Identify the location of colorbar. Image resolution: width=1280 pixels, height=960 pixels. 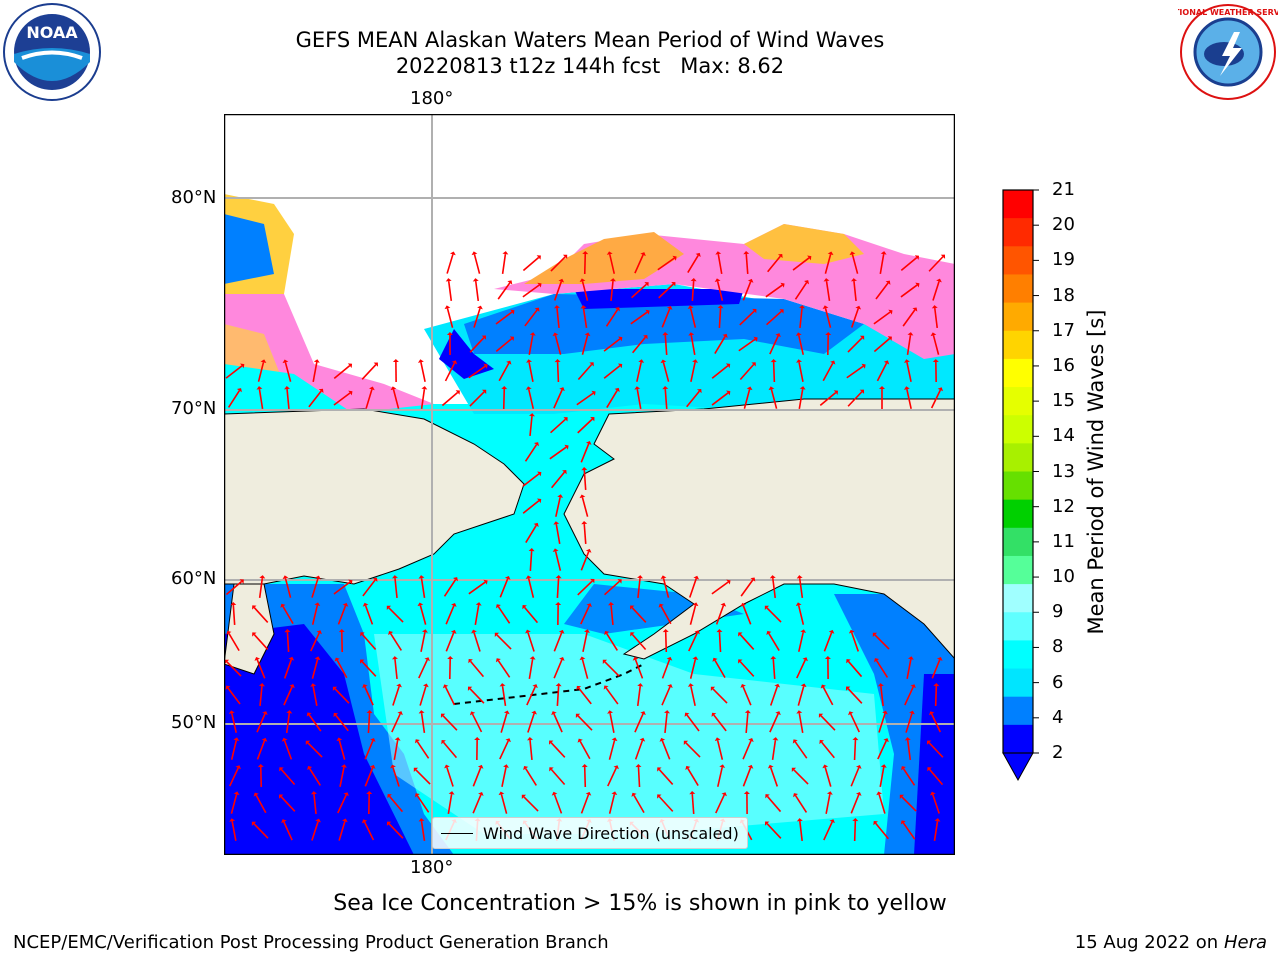
(1020, 485).